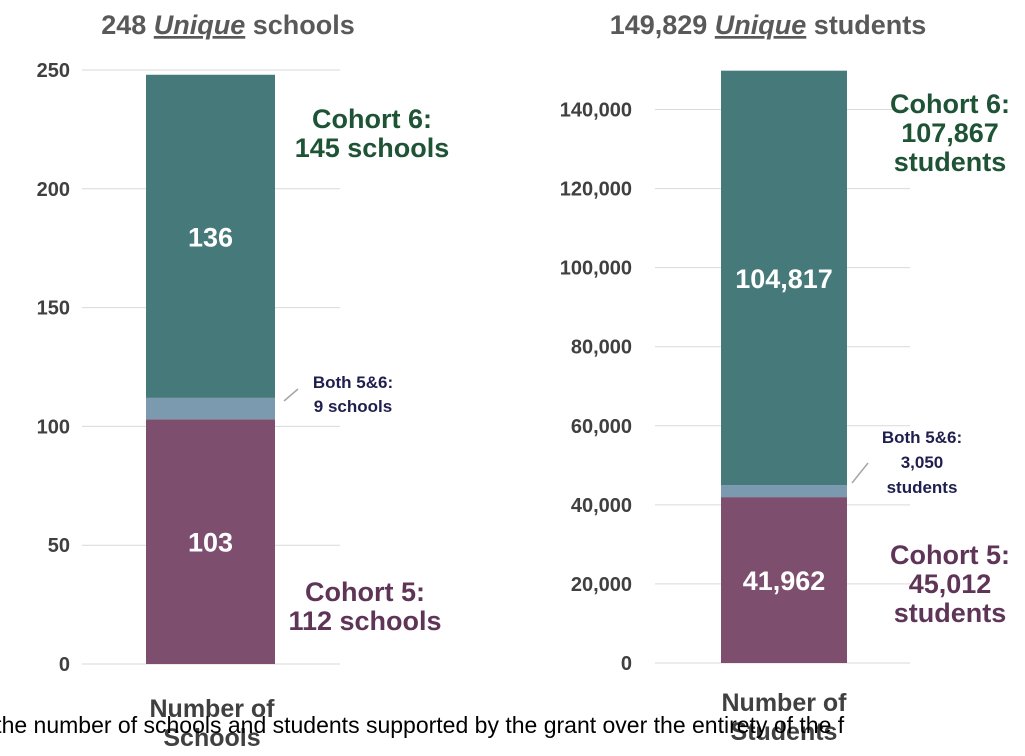  I want to click on chart-title-part: 248, so click(127, 25).